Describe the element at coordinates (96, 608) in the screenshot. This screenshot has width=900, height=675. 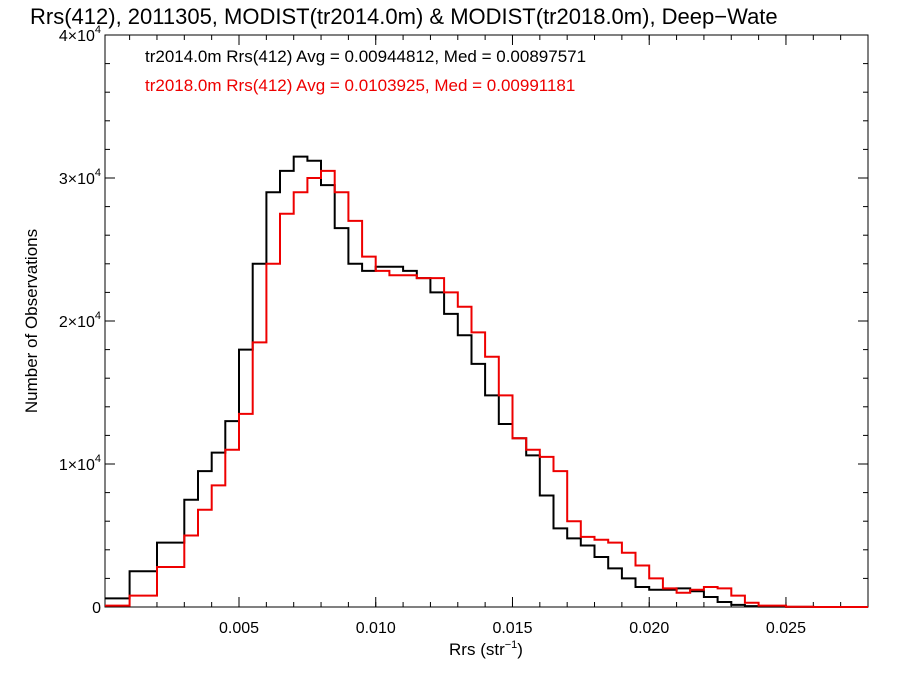
I see `y-tick-label: 0` at that location.